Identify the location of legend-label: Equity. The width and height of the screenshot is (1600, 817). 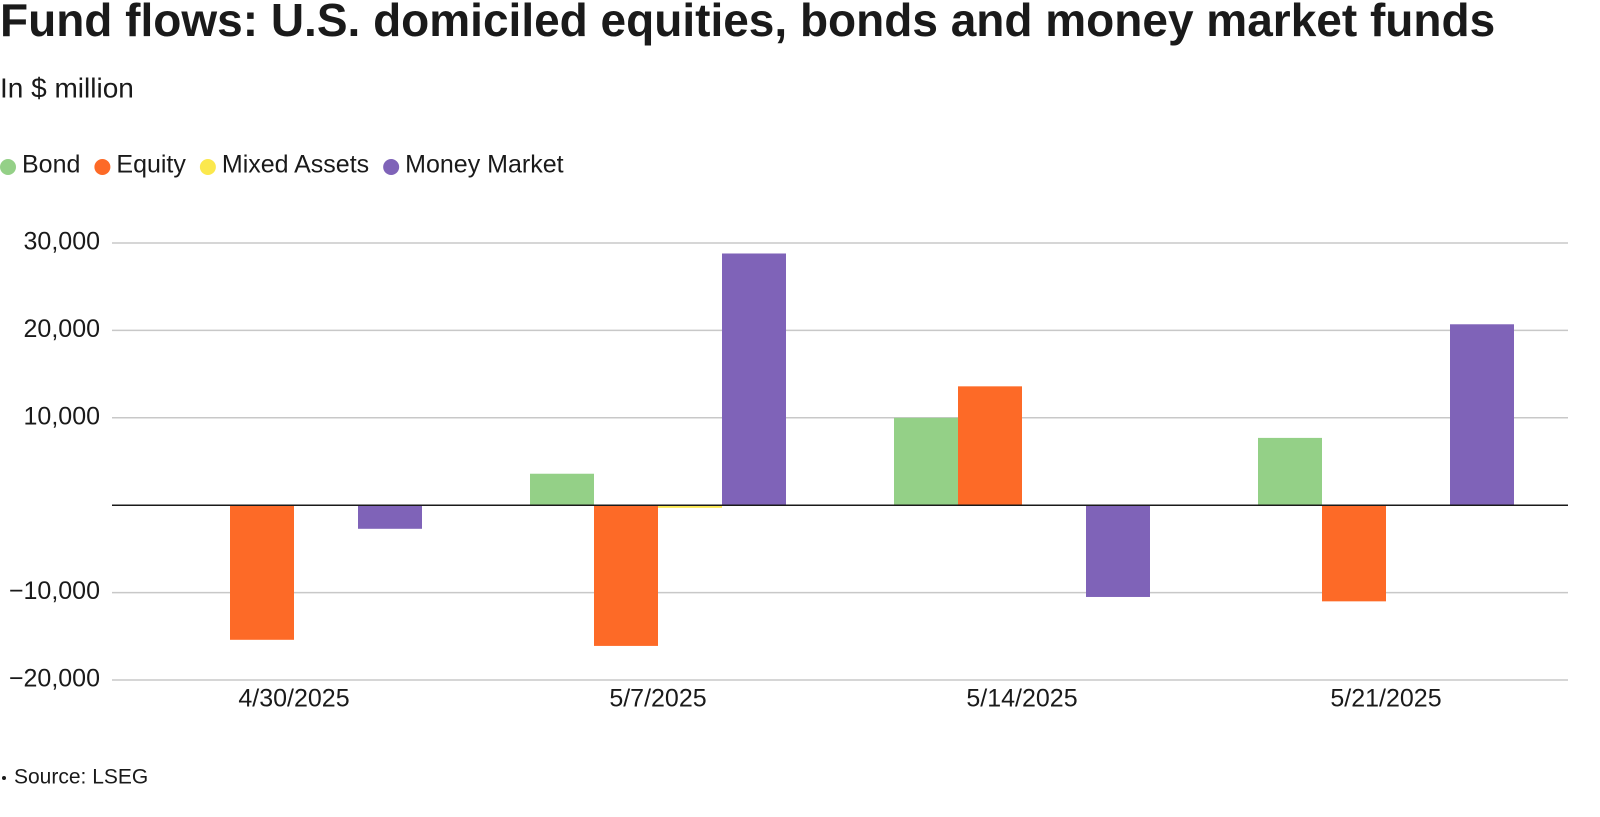
(151, 165).